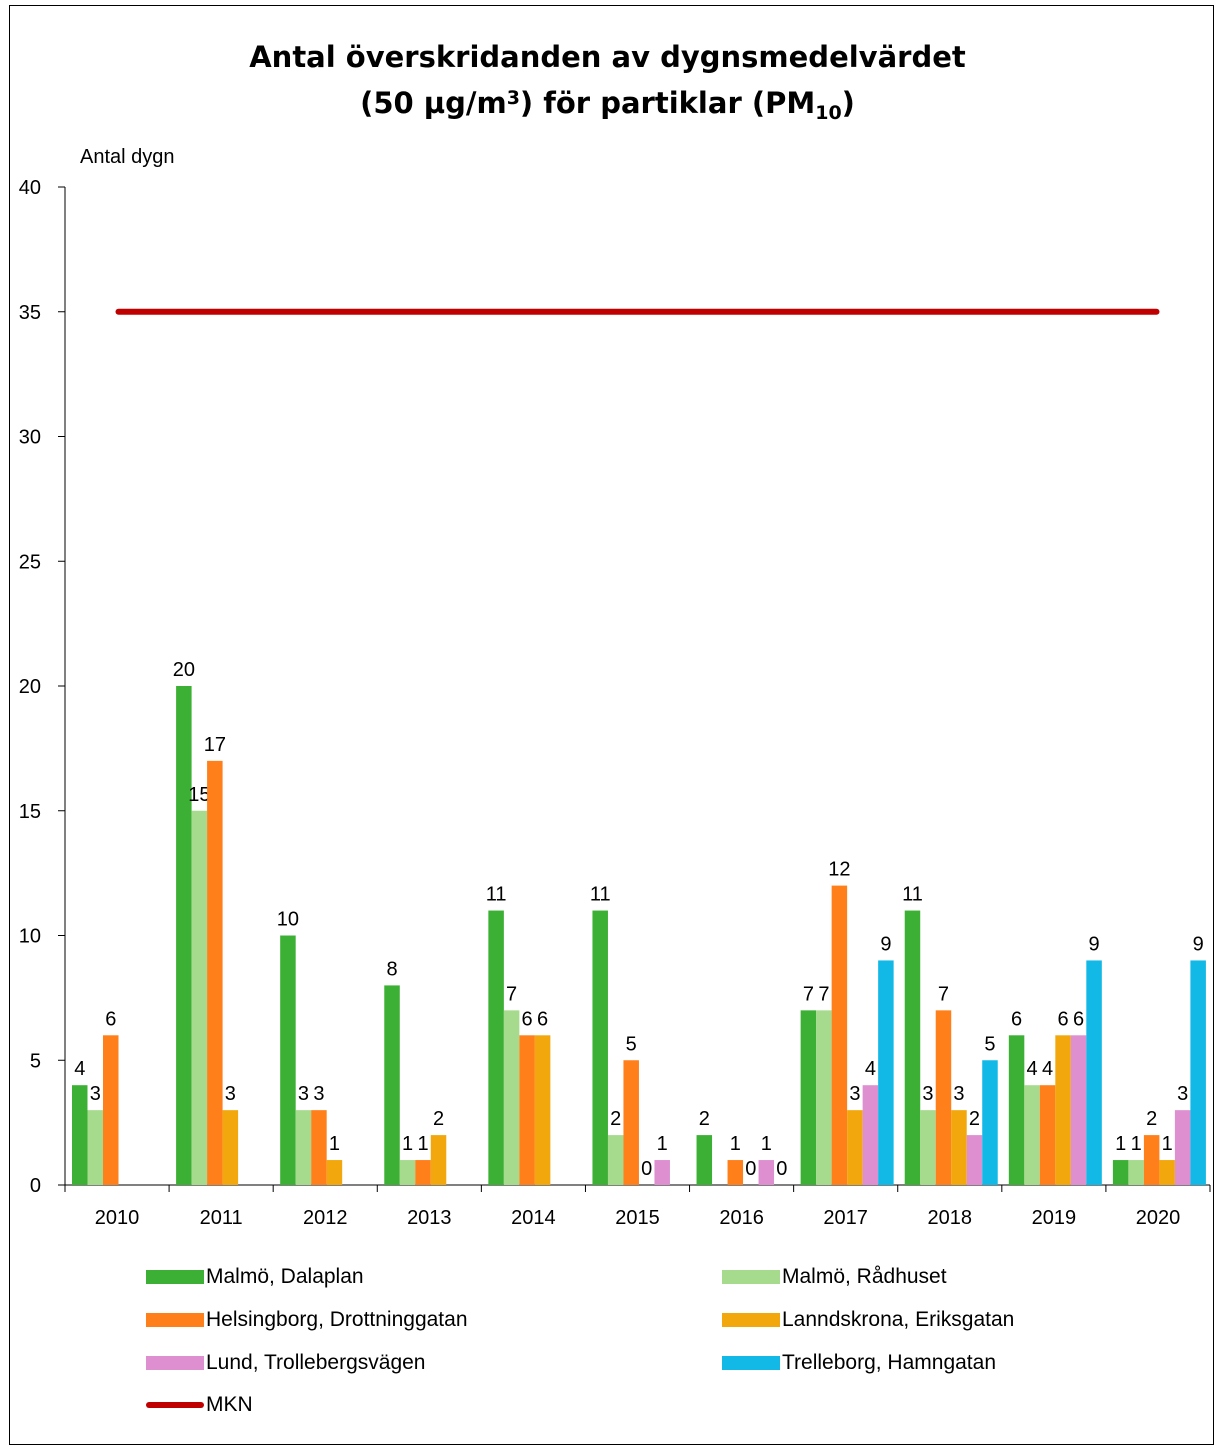 This screenshot has width=1215, height=1445. I want to click on x-tick-label: 2011, so click(221, 1218).